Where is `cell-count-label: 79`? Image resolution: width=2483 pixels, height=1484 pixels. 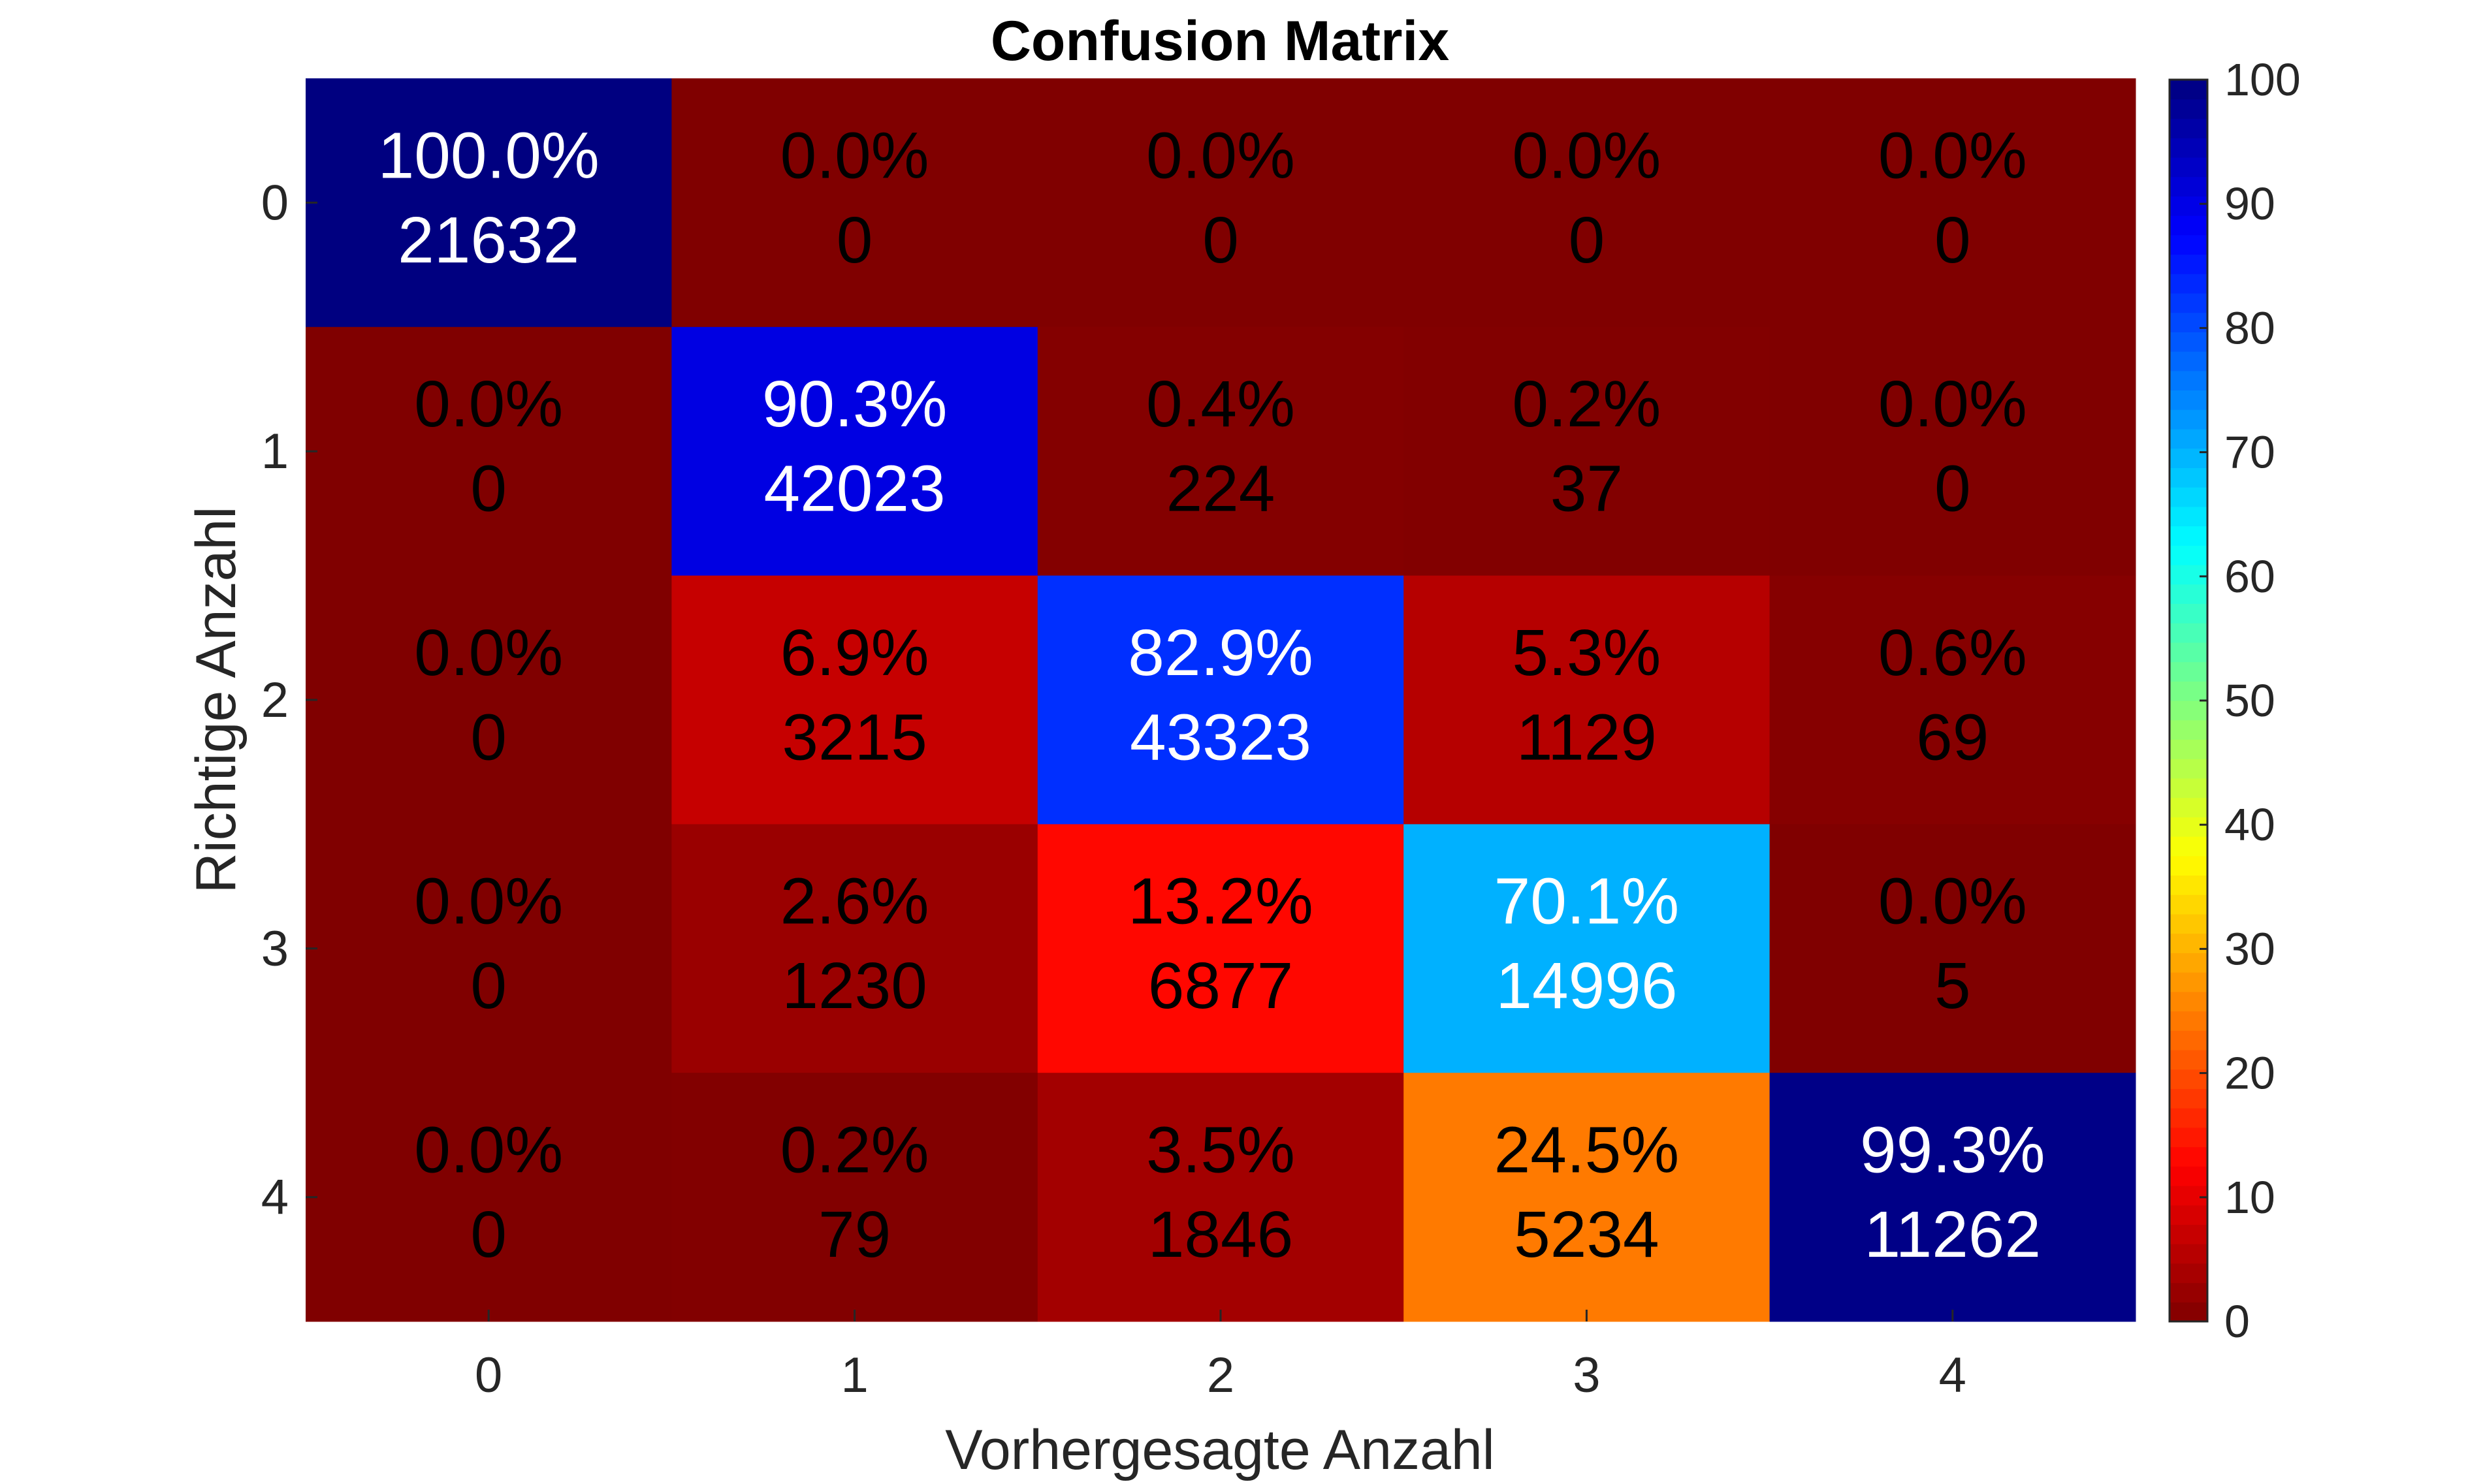
cell-count-label: 79 is located at coordinates (854, 1234).